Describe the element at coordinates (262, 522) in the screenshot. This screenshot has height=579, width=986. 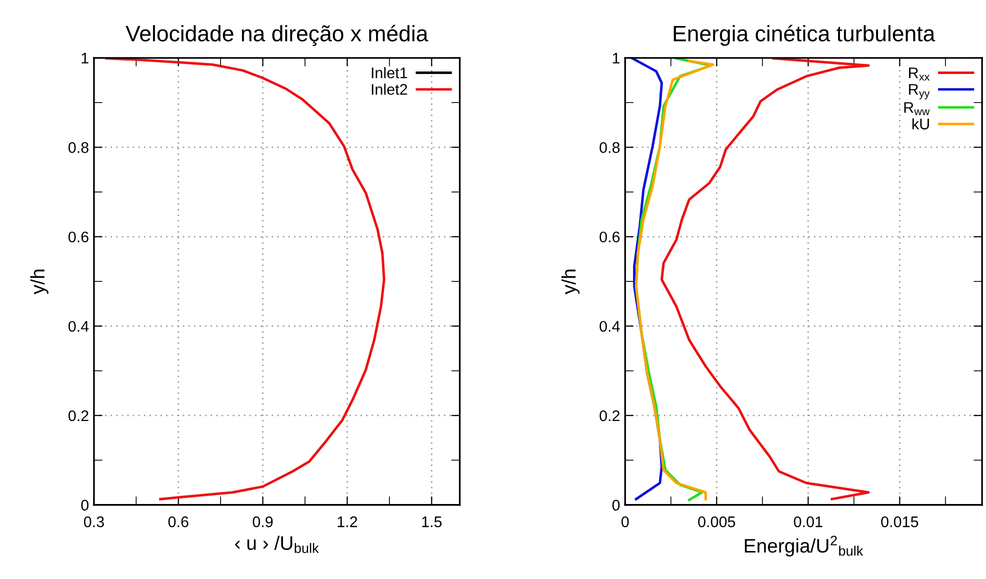
I see `x-tick-label: 0.9` at that location.